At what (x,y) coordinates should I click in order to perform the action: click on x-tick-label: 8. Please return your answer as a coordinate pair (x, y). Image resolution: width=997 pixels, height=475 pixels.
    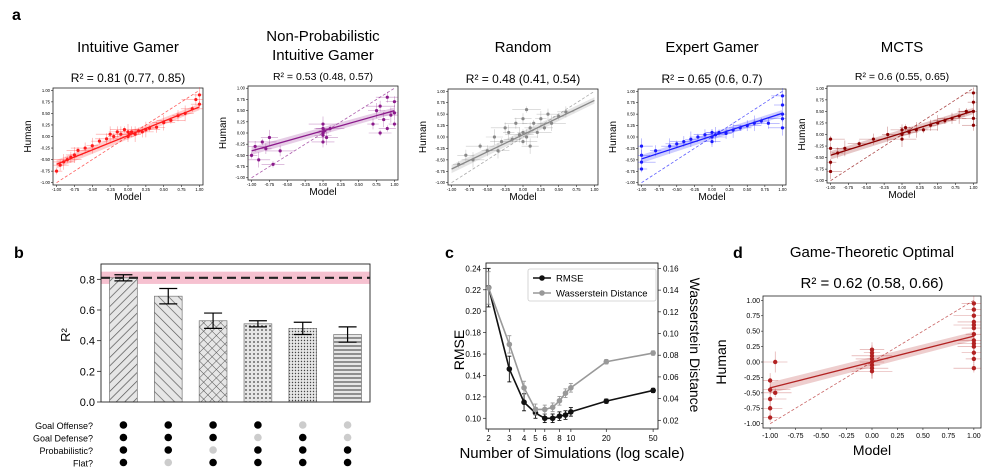
    Looking at the image, I should click on (559, 438).